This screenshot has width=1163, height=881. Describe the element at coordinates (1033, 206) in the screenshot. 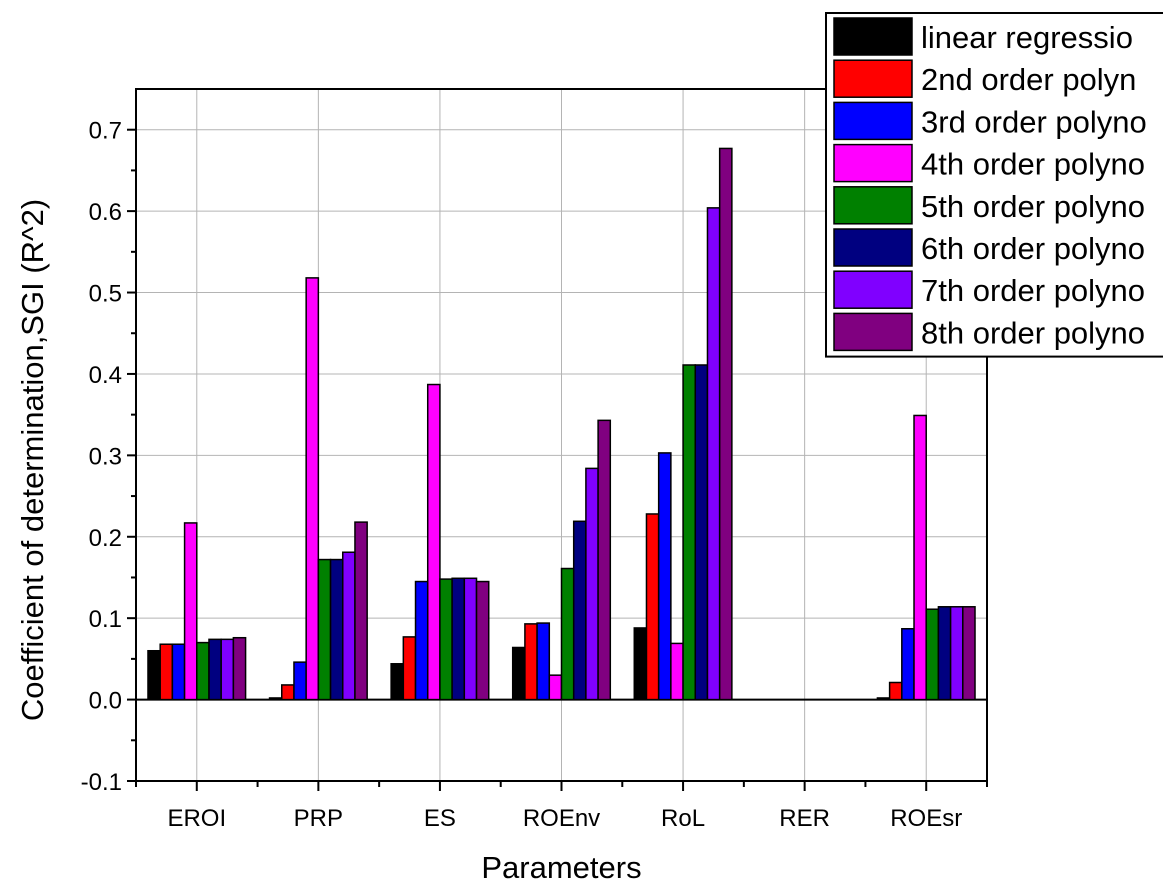

I see `legend-label: 5th order polyno` at that location.